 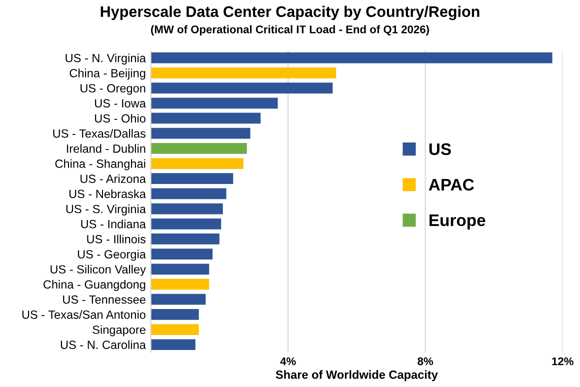 What do you see at coordinates (120, 103) in the screenshot?
I see `y-tick-label: US - Iowa` at bounding box center [120, 103].